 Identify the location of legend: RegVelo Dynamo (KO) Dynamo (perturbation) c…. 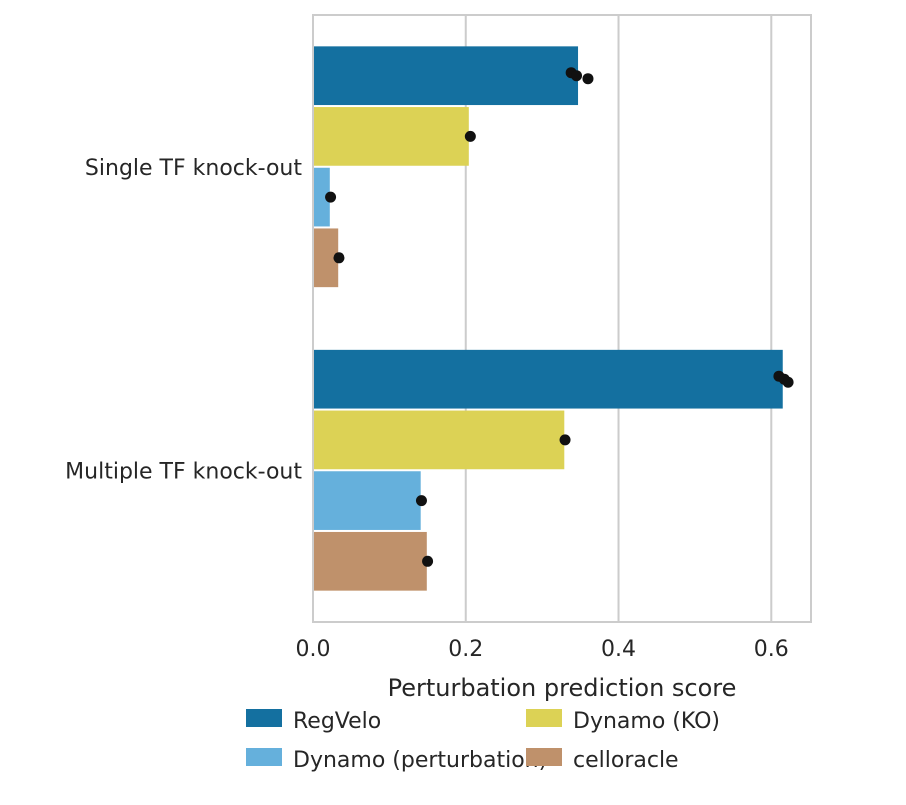
(483, 741).